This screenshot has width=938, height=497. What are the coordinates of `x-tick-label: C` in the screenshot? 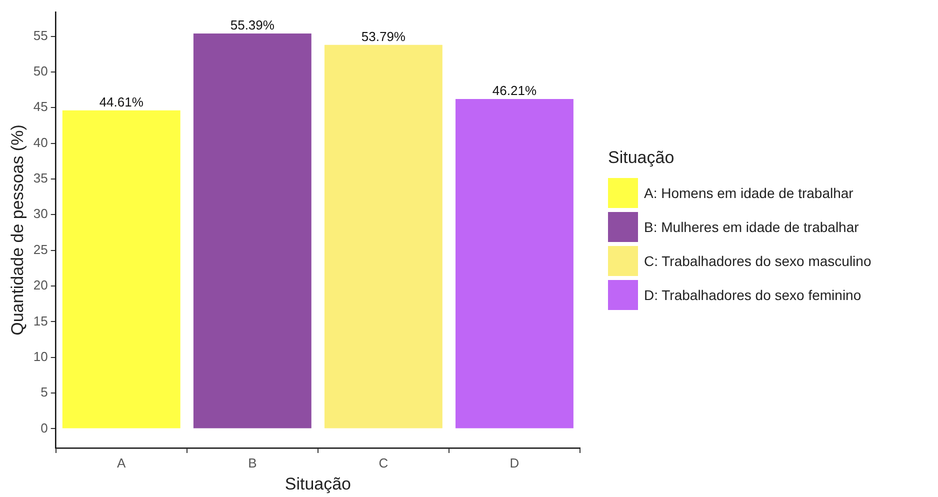 It's located at (383, 462).